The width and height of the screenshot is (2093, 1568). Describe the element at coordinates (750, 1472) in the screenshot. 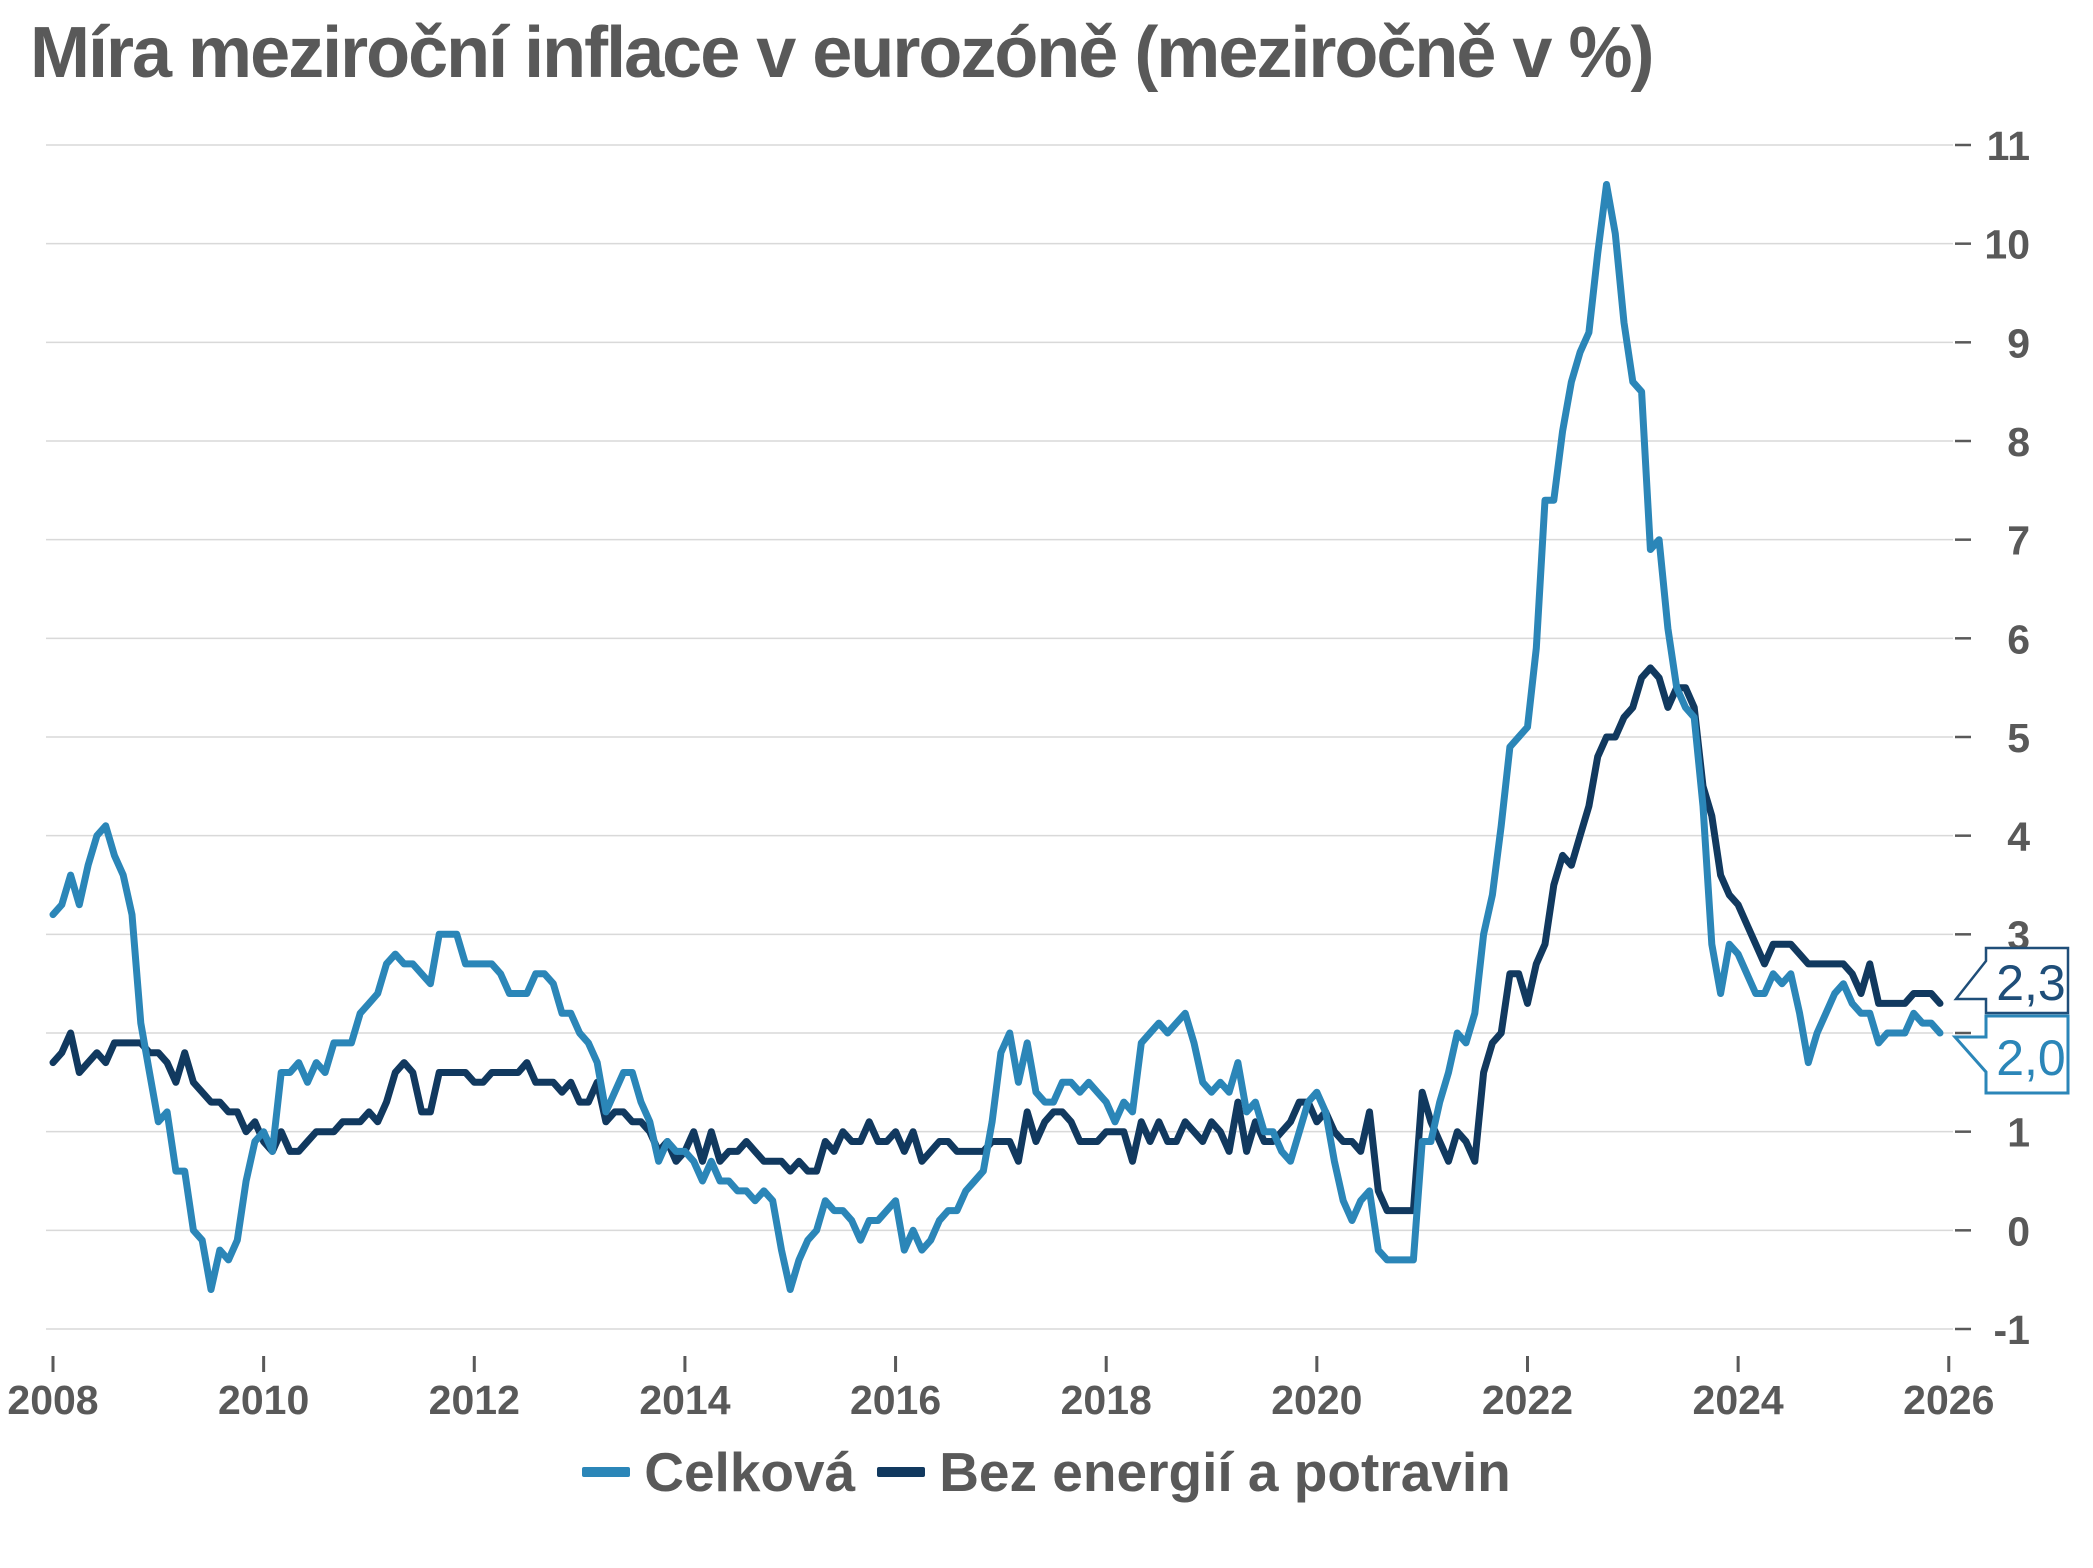

I see `legend-label-total: Celková` at that location.